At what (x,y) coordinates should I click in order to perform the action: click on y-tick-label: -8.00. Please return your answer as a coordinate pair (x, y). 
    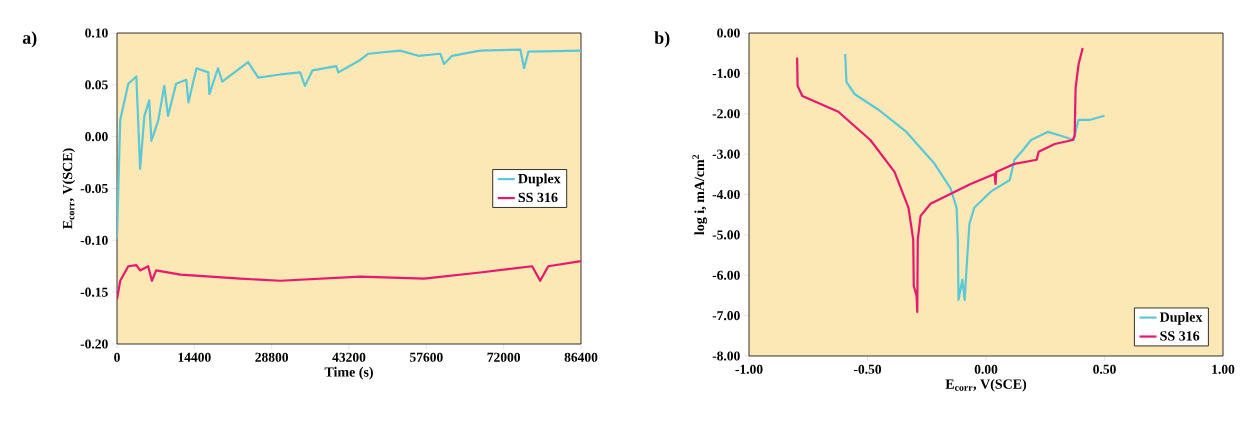
    Looking at the image, I should click on (726, 356).